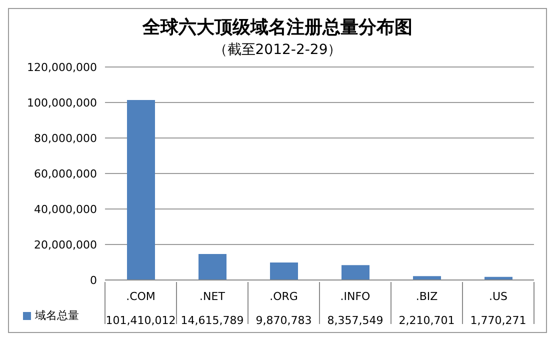 Image resolution: width=553 pixels, height=339 pixels. I want to click on data-label: 9,870,783, so click(284, 320).